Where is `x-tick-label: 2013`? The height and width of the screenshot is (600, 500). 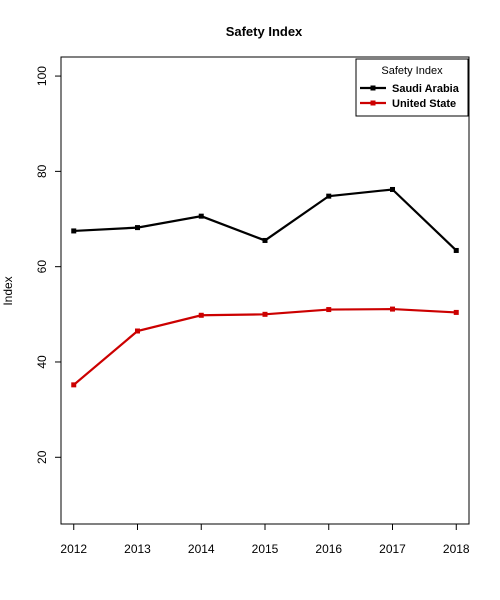 x-tick-label: 2013 is located at coordinates (137, 549).